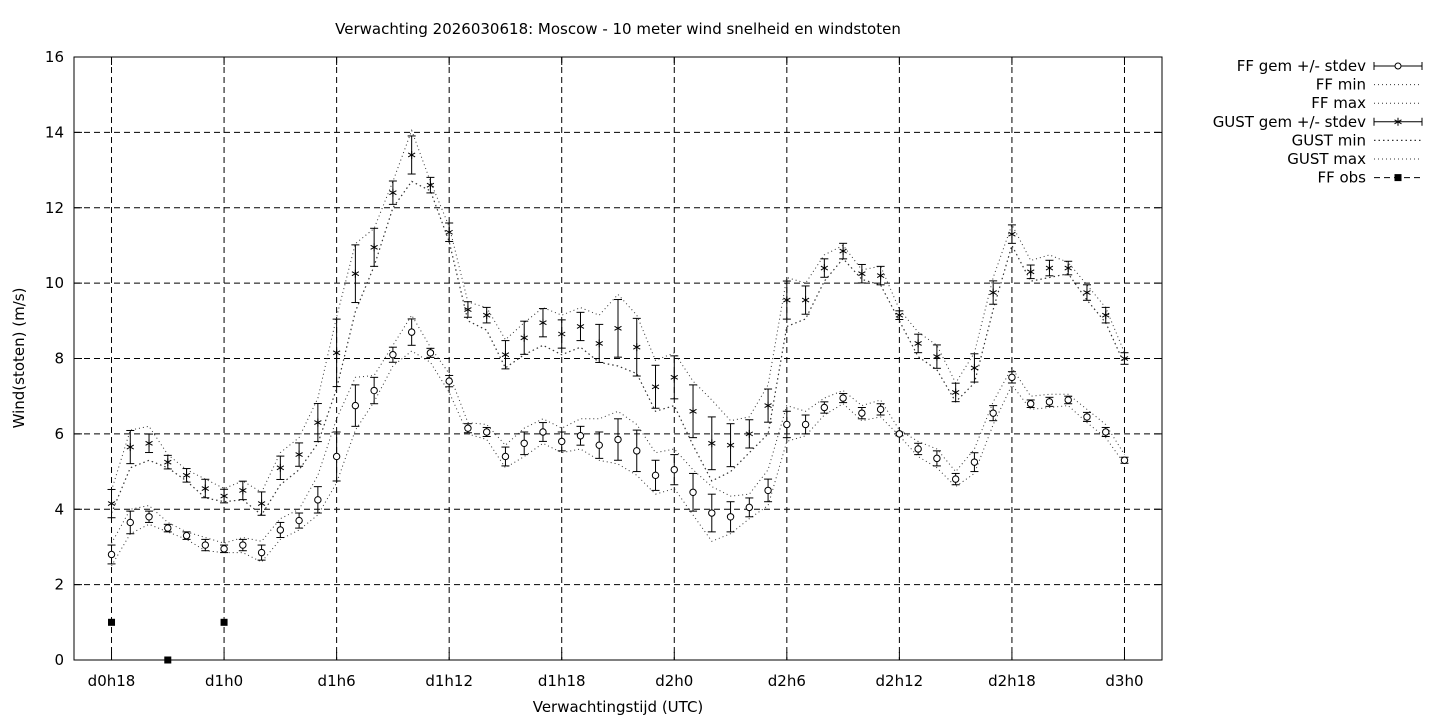  What do you see at coordinates (59, 509) in the screenshot?
I see `y-tick-label: 4` at bounding box center [59, 509].